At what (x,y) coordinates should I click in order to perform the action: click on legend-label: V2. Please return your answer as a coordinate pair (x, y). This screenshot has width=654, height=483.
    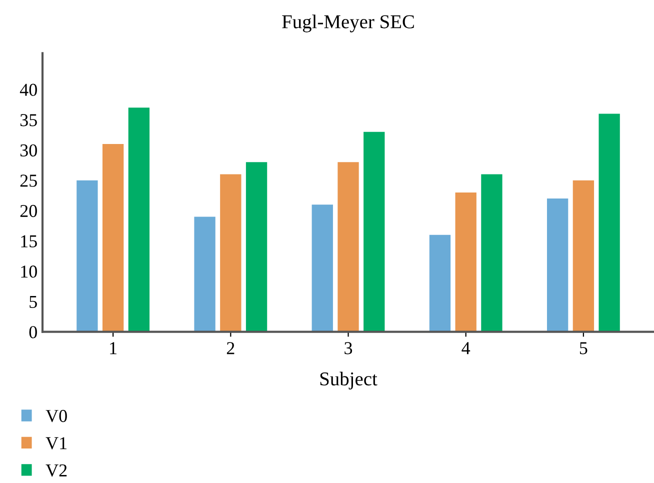
    Looking at the image, I should click on (56, 470).